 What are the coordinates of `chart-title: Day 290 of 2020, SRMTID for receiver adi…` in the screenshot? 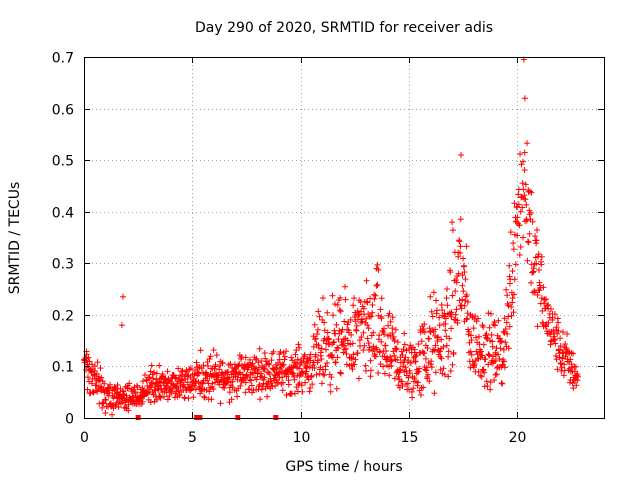 It's located at (344, 28).